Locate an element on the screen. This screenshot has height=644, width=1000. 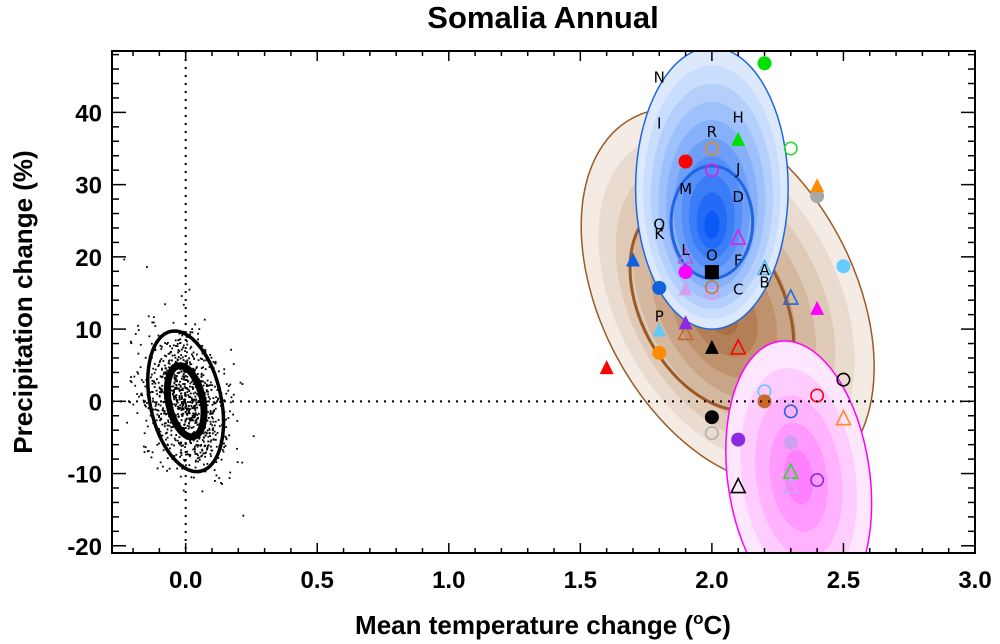
x-tick-label: 1.0 is located at coordinates (448, 580).